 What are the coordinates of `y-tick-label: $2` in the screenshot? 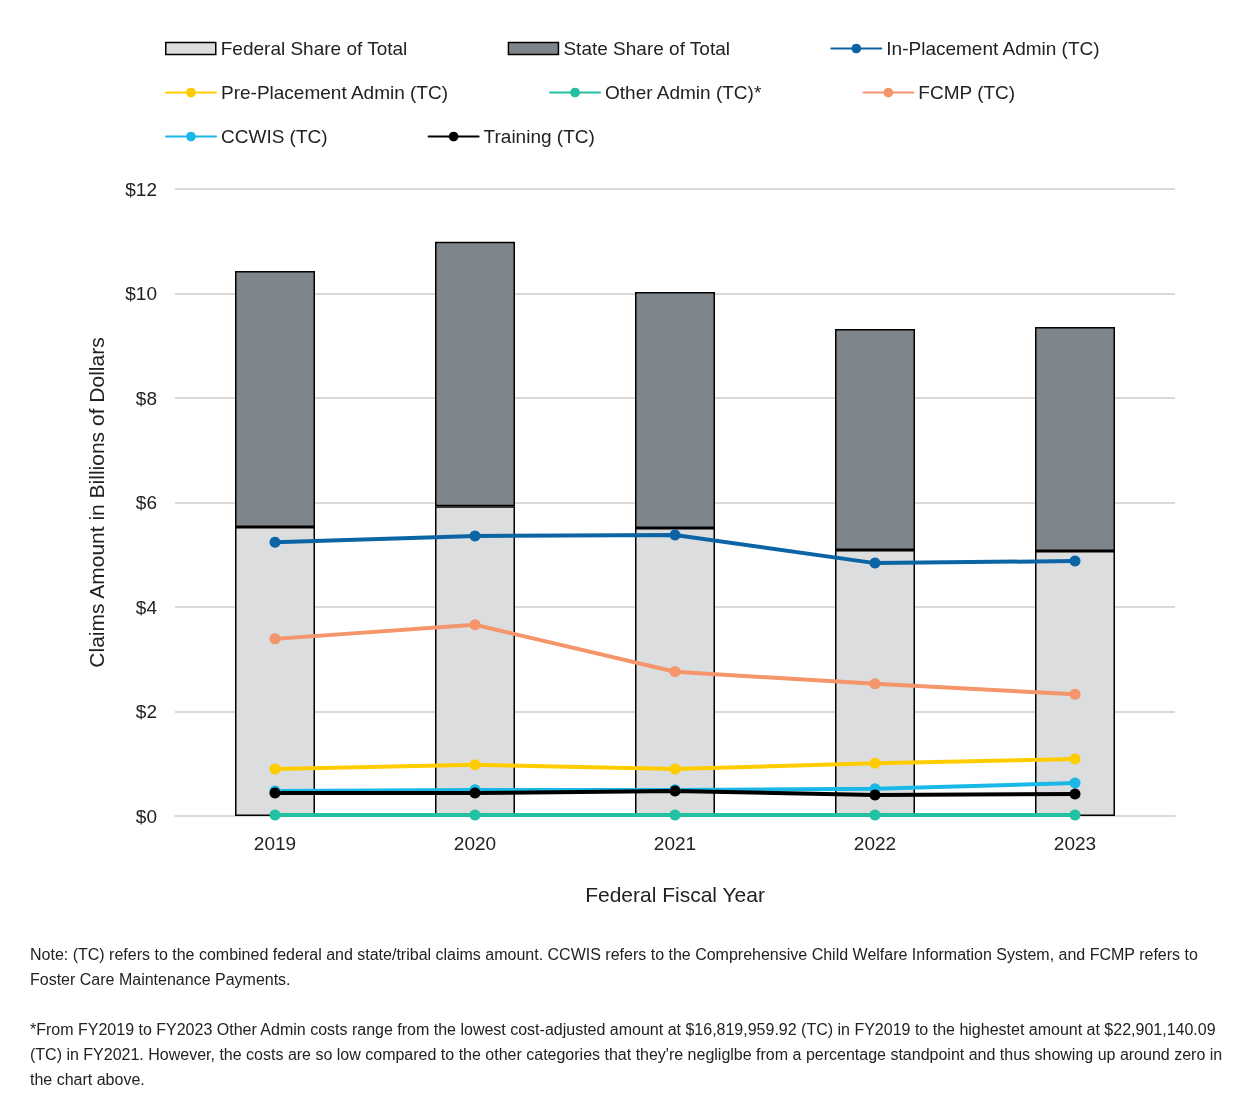 It's located at (146, 711).